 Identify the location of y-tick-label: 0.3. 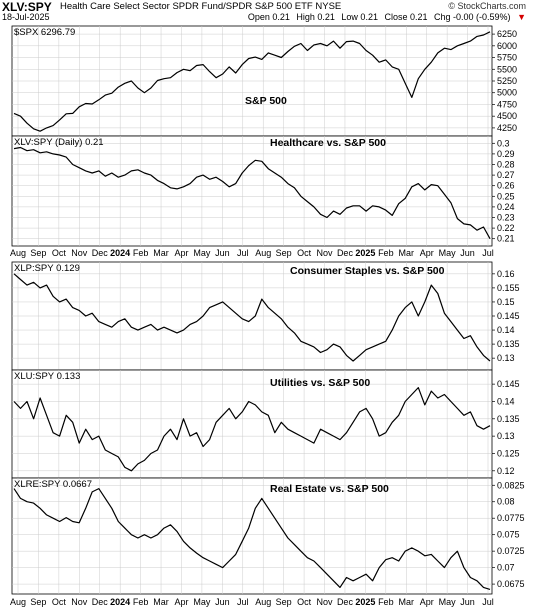
(503, 143).